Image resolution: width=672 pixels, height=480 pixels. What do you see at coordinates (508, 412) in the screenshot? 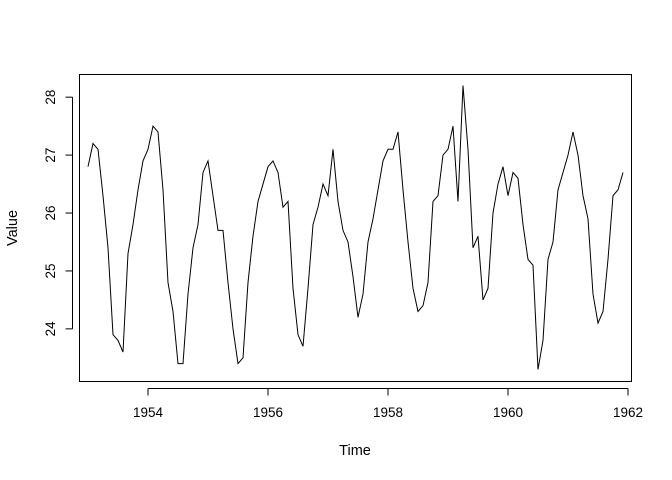
I see `x-tick-label: 1960` at bounding box center [508, 412].